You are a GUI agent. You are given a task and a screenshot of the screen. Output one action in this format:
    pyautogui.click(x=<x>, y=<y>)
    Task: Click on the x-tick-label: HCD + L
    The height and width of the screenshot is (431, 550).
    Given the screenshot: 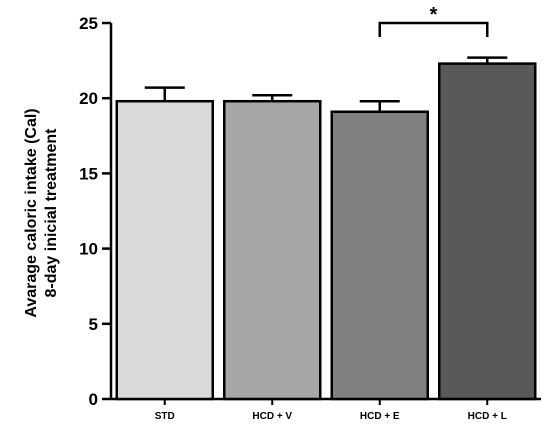 What is the action you would take?
    pyautogui.click(x=487, y=416)
    